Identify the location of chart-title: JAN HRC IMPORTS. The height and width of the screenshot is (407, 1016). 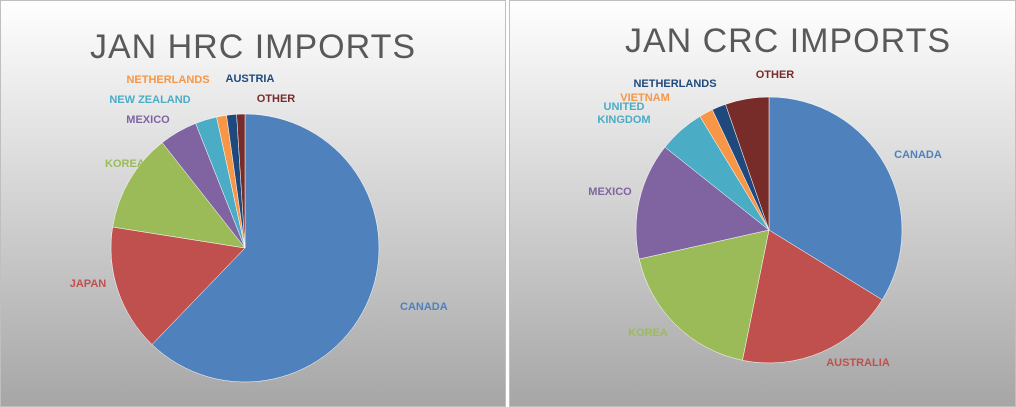
(253, 47).